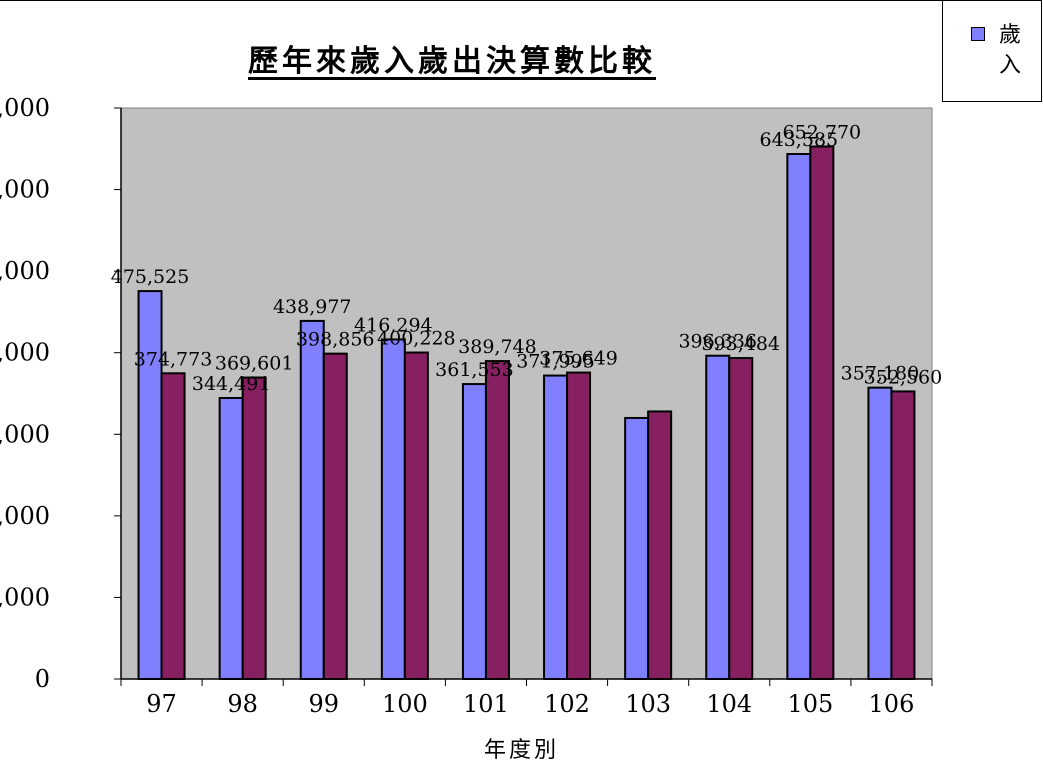  I want to click on top-rule, so click(471, 0).